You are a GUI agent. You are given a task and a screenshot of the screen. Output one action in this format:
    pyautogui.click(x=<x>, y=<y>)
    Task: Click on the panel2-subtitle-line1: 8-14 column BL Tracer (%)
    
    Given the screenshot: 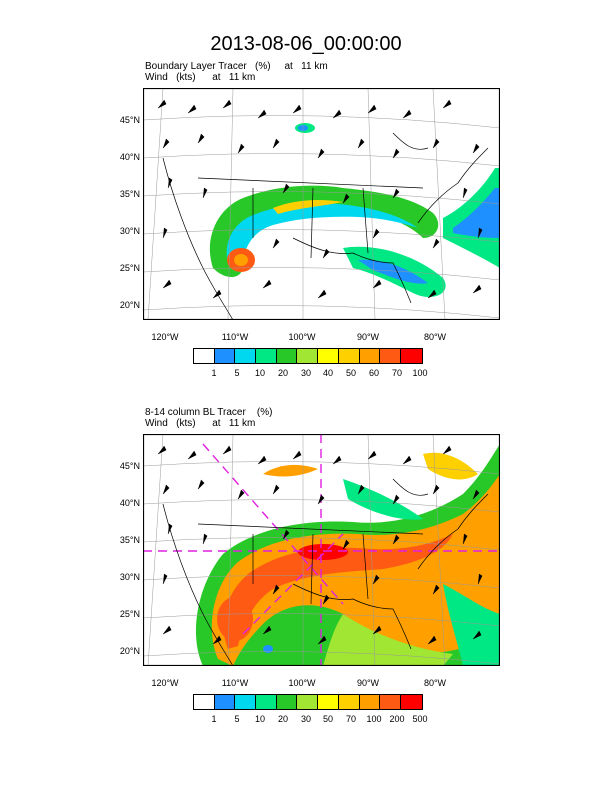 What is the action you would take?
    pyautogui.click(x=209, y=412)
    